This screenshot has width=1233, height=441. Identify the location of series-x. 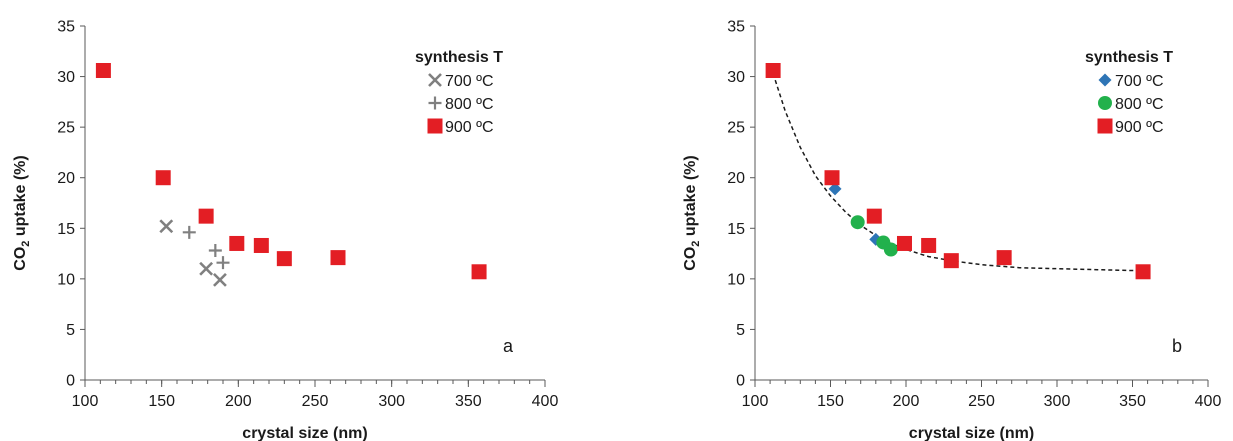
(193, 253).